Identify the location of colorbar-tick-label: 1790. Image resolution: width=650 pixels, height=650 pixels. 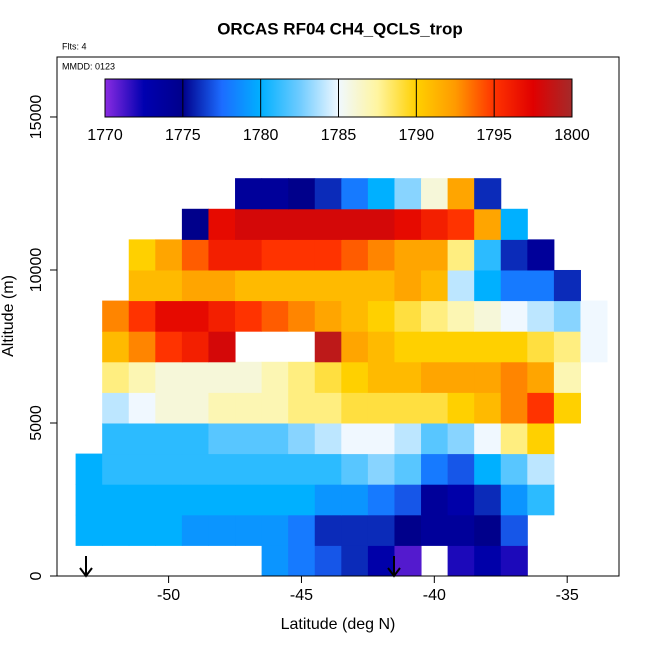
(417, 135).